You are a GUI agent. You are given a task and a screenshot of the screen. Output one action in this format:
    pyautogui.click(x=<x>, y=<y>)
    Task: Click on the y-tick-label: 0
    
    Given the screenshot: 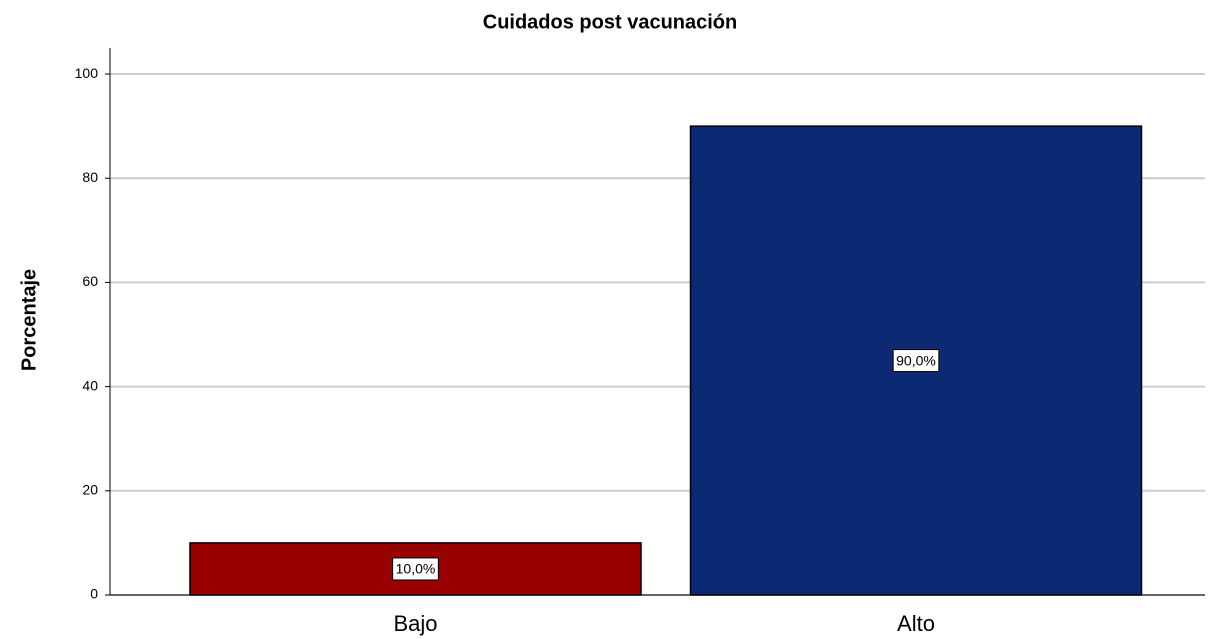 What is the action you would take?
    pyautogui.click(x=94, y=594)
    